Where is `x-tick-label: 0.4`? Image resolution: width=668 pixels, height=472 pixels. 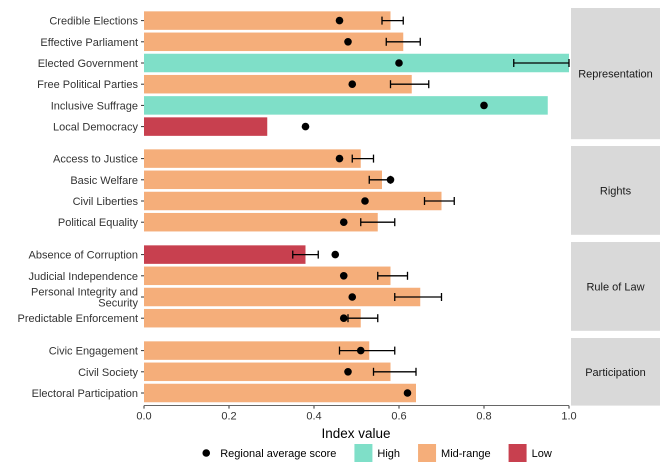
x-tick-label: 0.4 is located at coordinates (313, 417).